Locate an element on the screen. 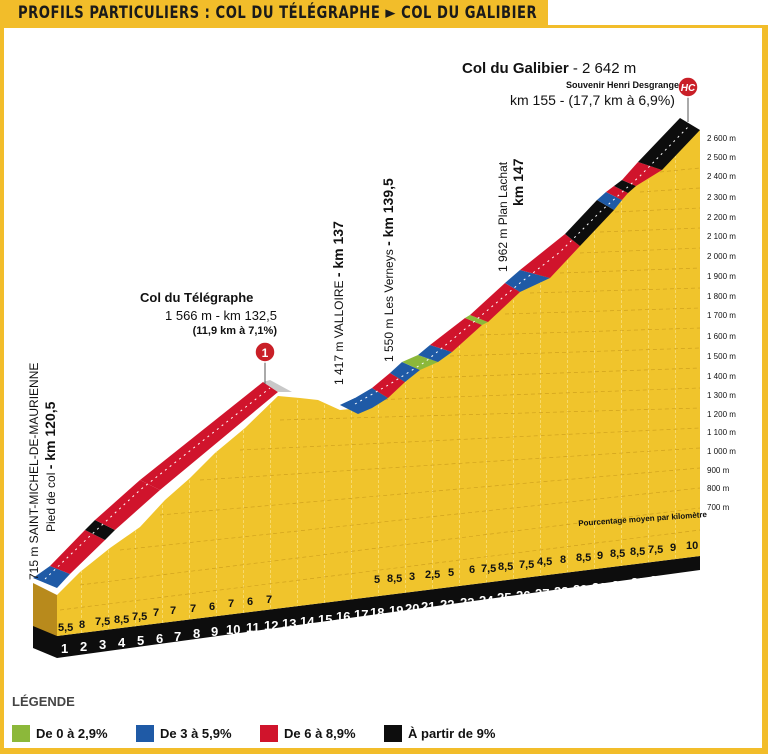  elevation-tick: 700 m is located at coordinates (718, 507).